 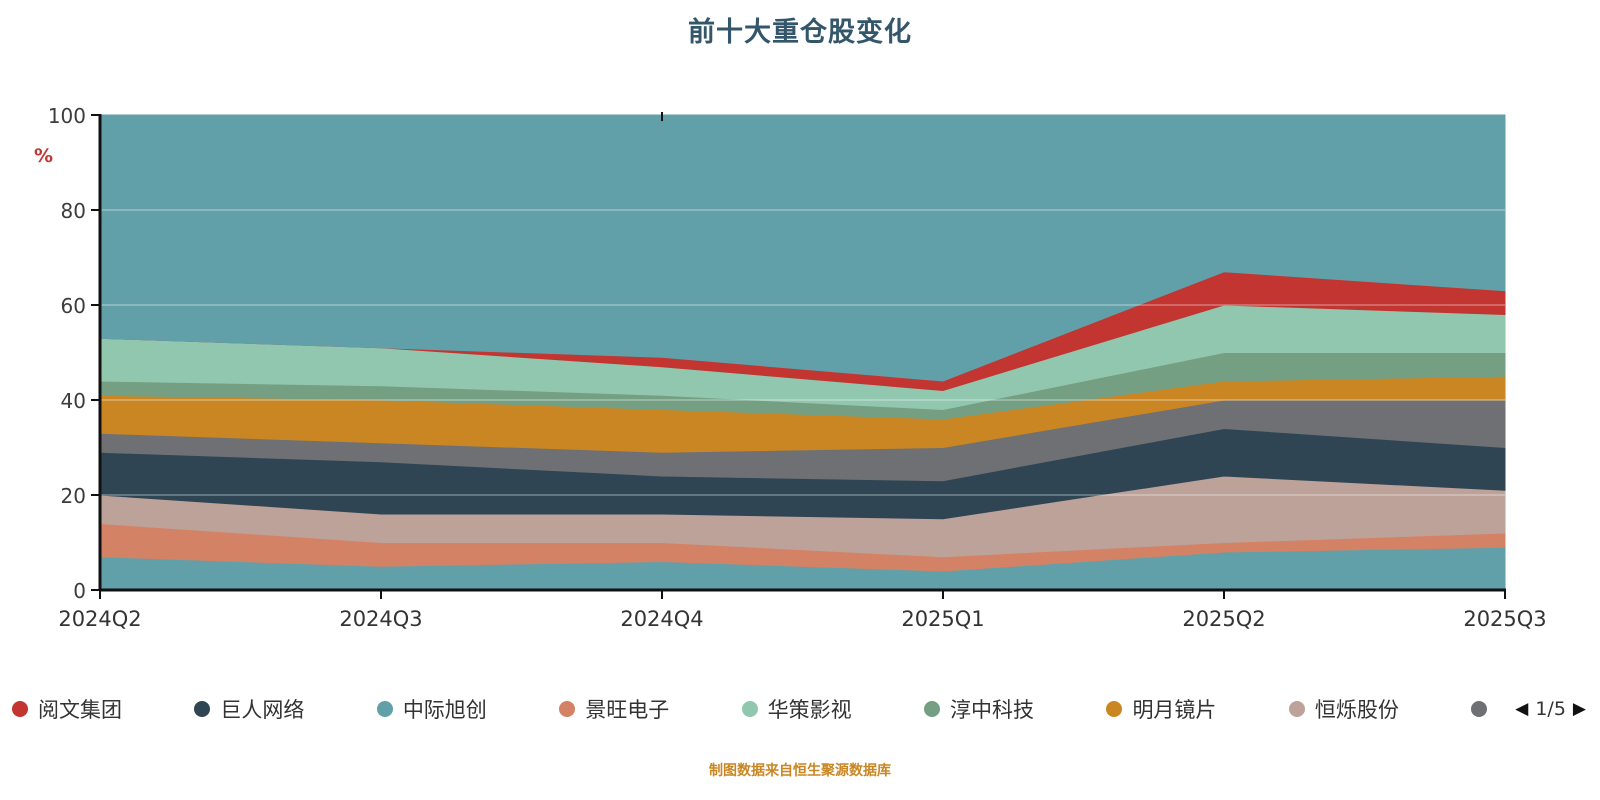 I want to click on legend-item: 景旺电子, so click(x=614, y=709).